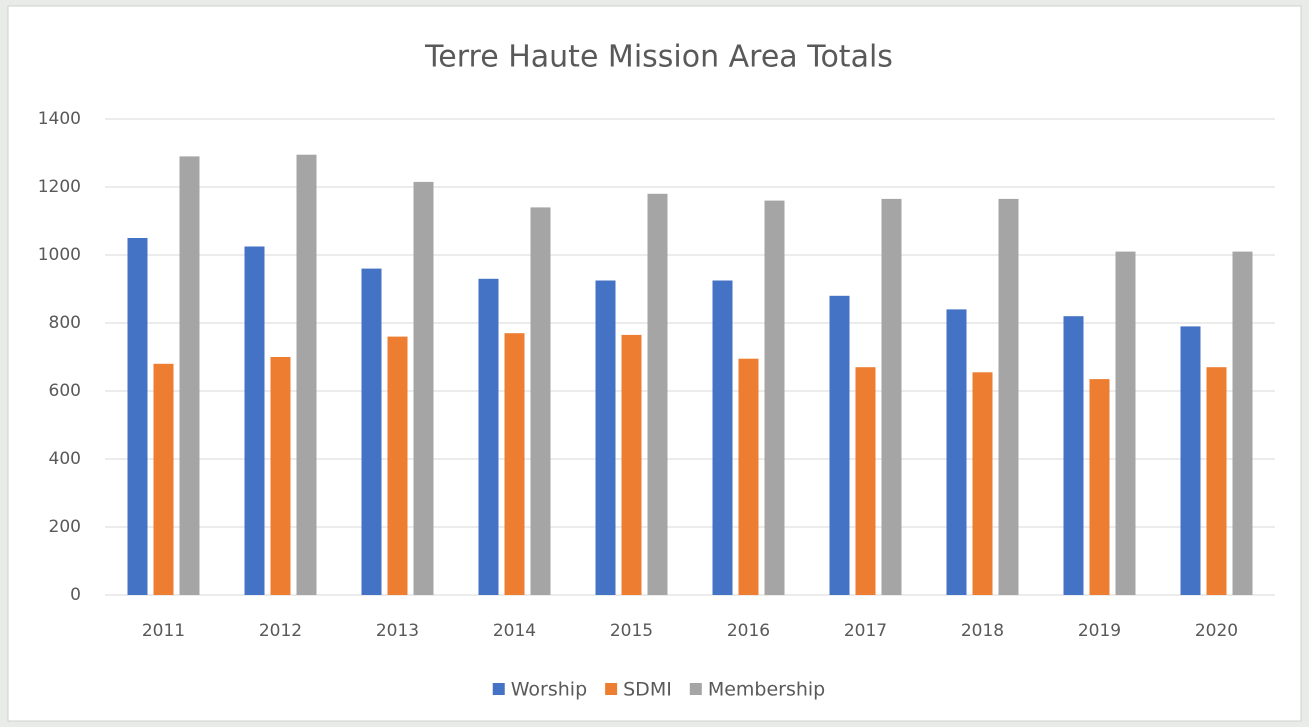  I want to click on y-tick-label: 400, so click(65, 459).